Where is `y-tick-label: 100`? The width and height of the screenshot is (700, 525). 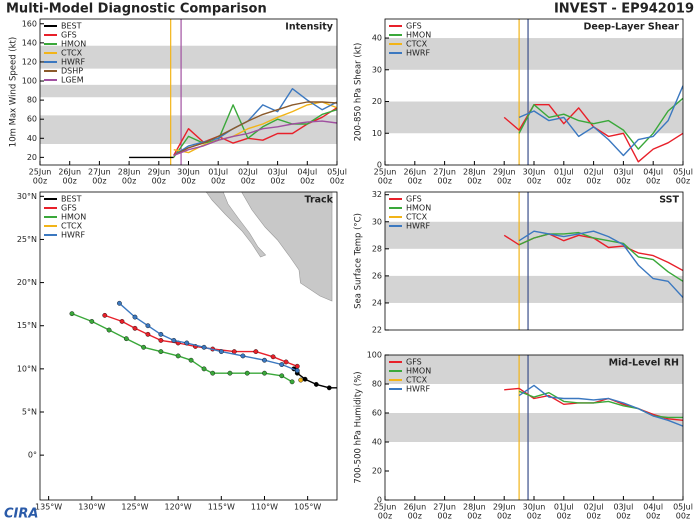
y-tick-label: 100 is located at coordinates (374, 355).